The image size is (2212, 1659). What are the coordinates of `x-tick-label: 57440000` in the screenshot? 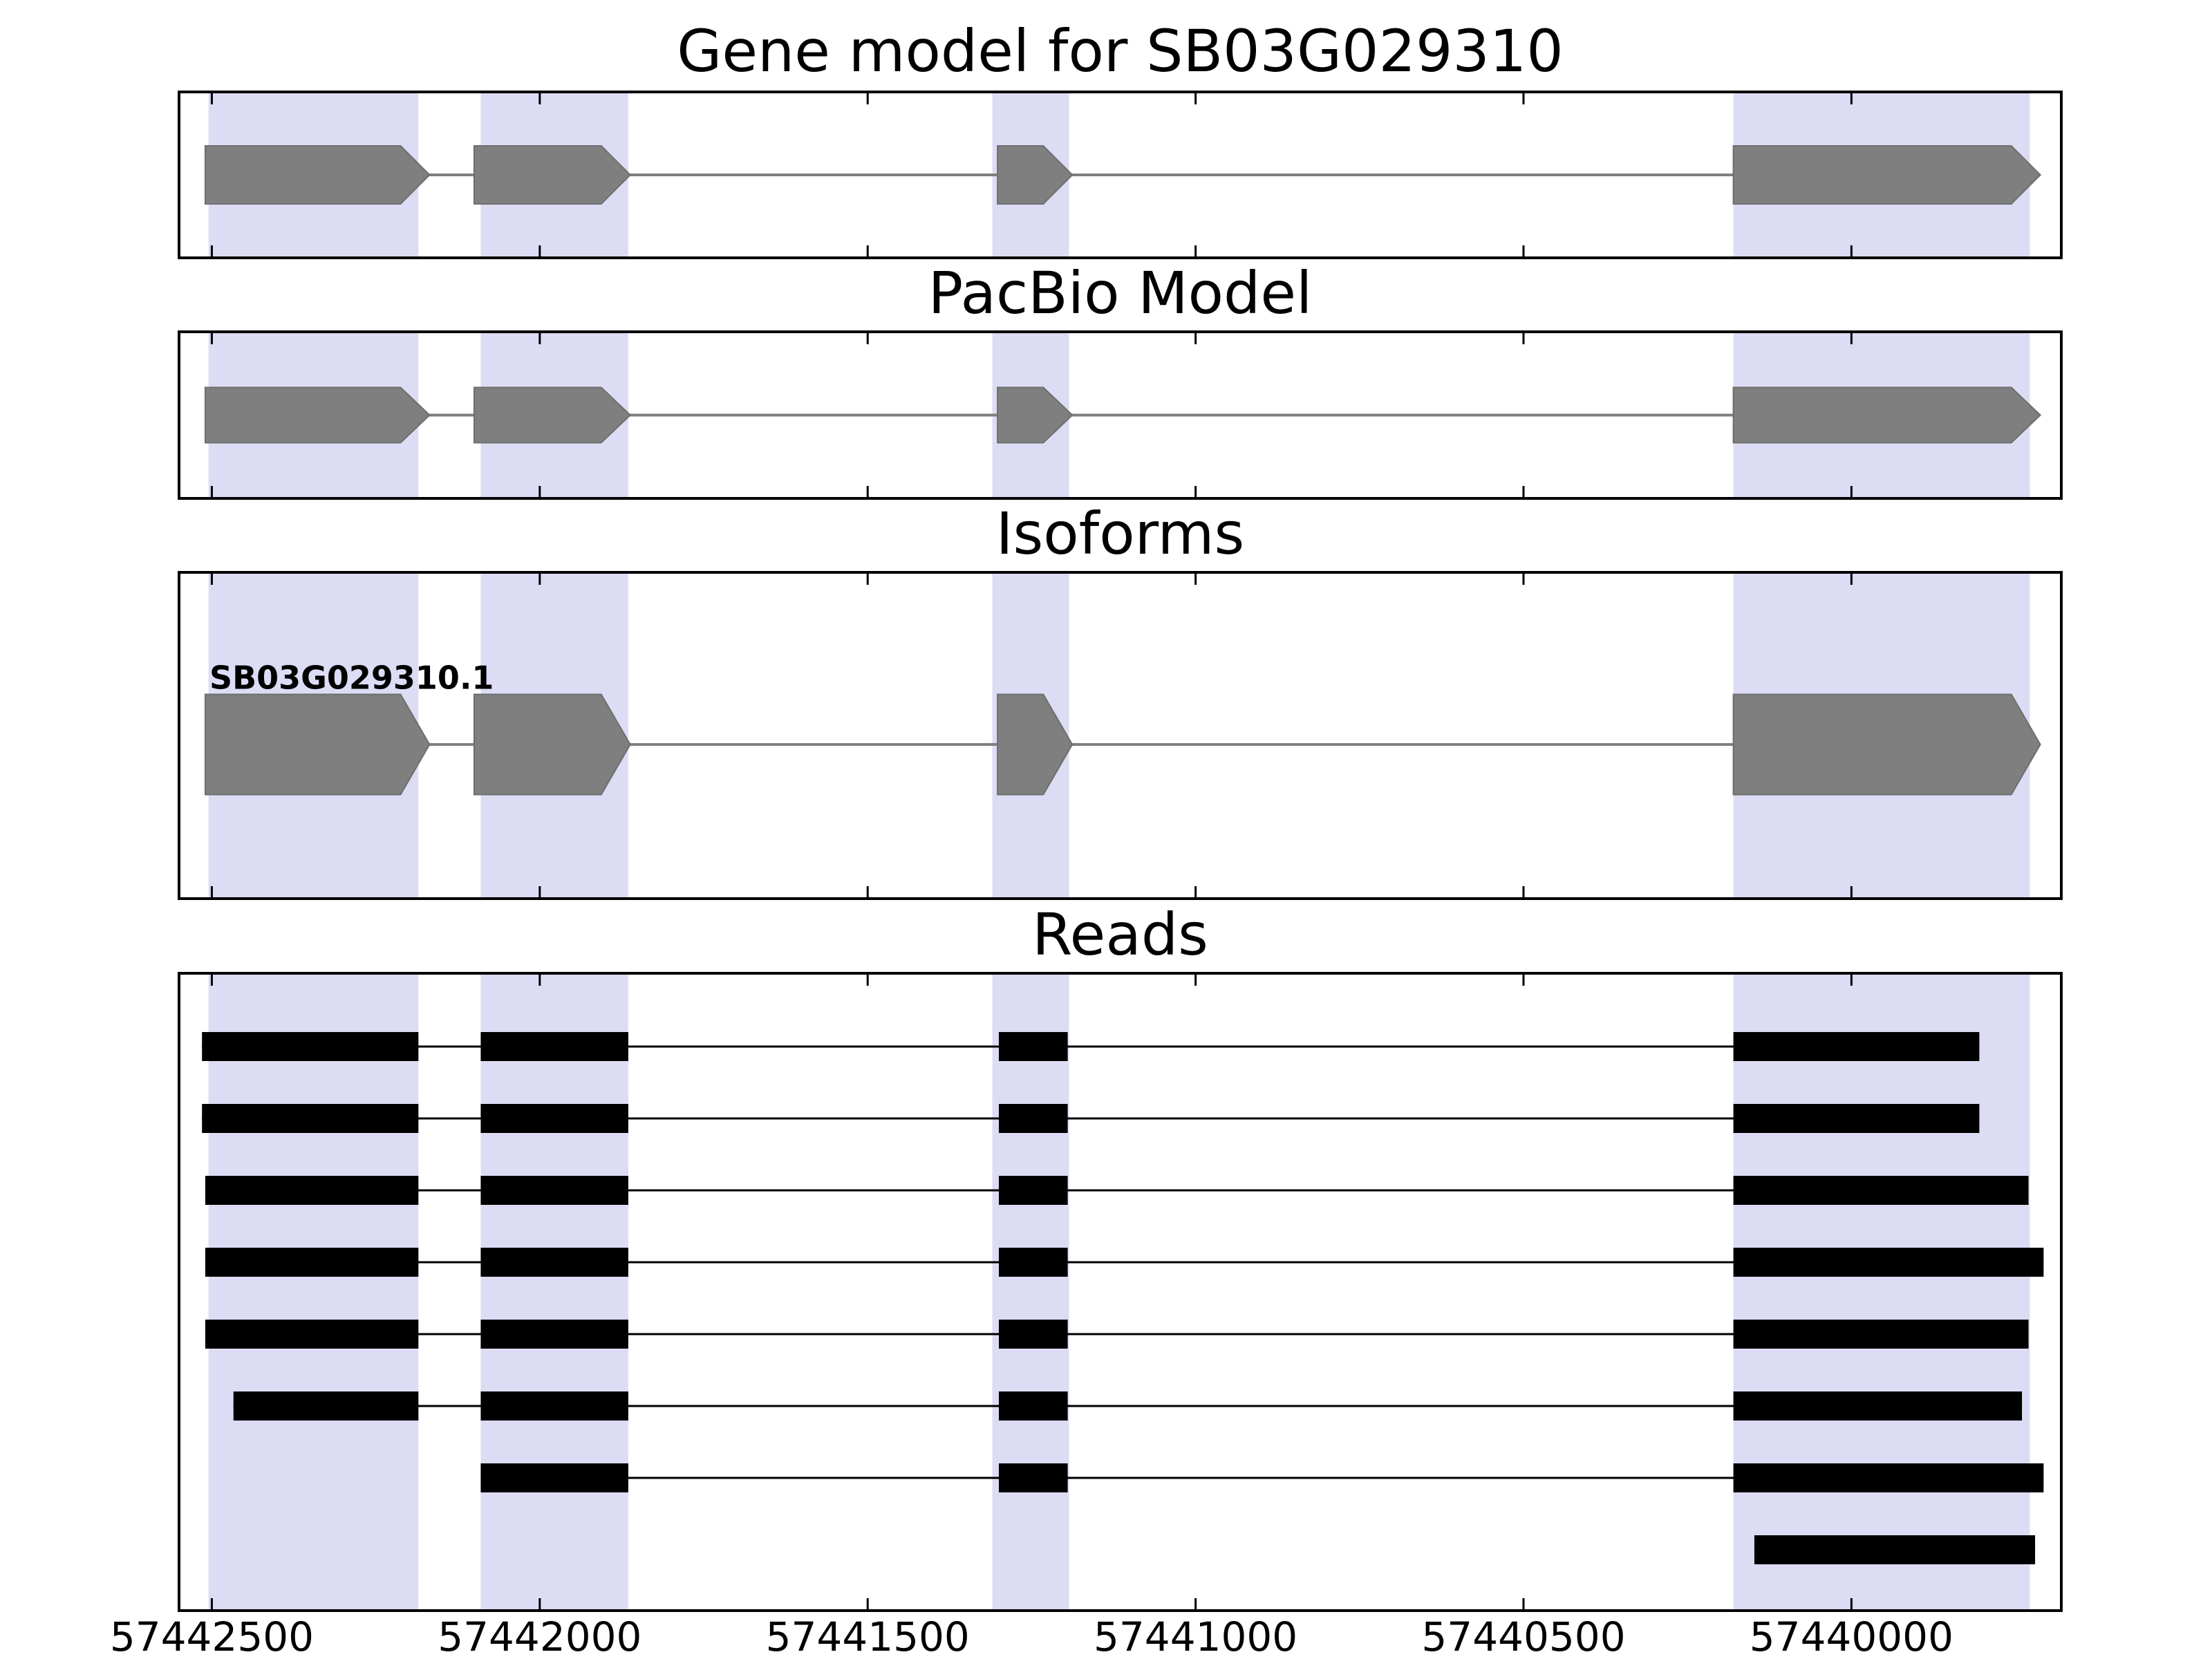 It's located at (1851, 1636).